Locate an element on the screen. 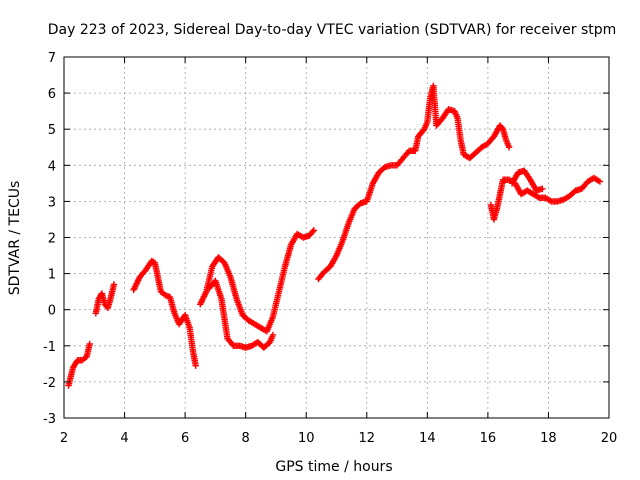  series-seg7 is located at coordinates (545, 198).